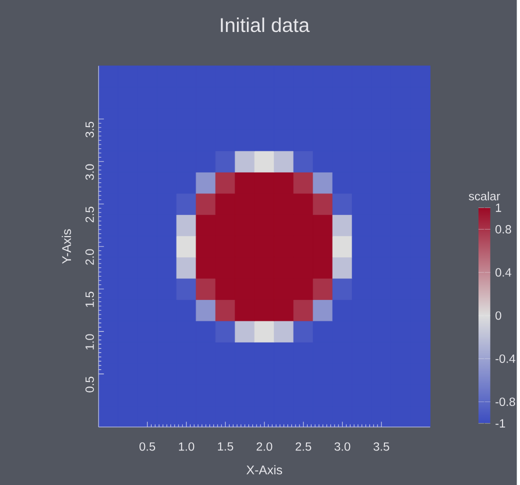  Describe the element at coordinates (89, 130) in the screenshot. I see `y-tick-label: 3.5` at that location.